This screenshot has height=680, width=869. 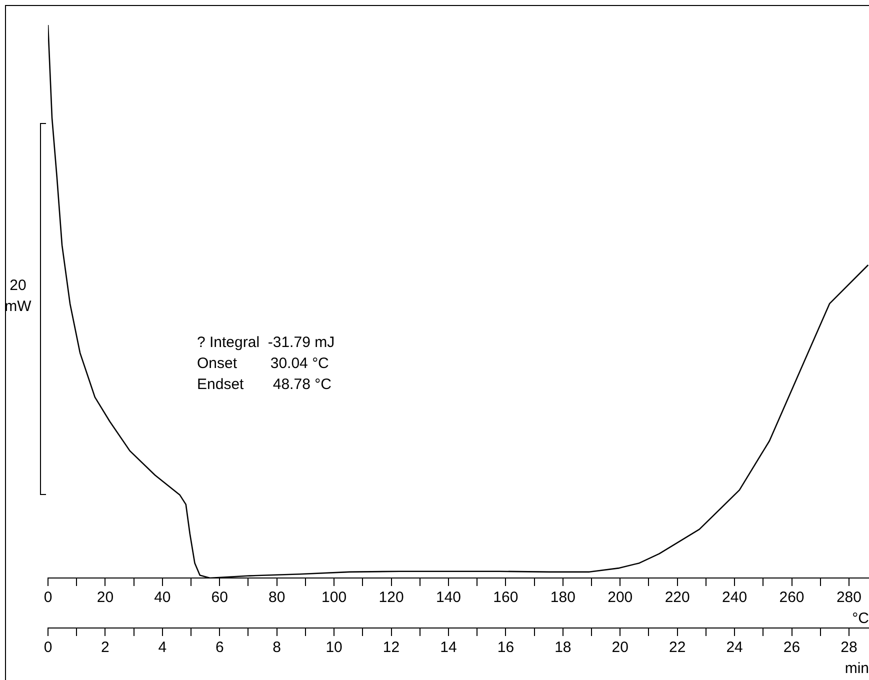 What do you see at coordinates (391, 647) in the screenshot?
I see `x2-tick-label: 12` at bounding box center [391, 647].